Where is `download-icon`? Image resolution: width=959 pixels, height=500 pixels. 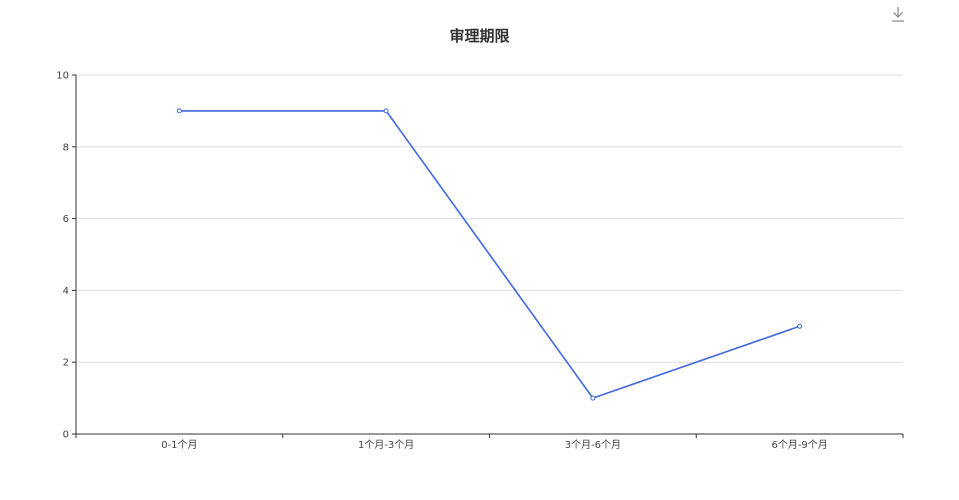 download-icon is located at coordinates (898, 14).